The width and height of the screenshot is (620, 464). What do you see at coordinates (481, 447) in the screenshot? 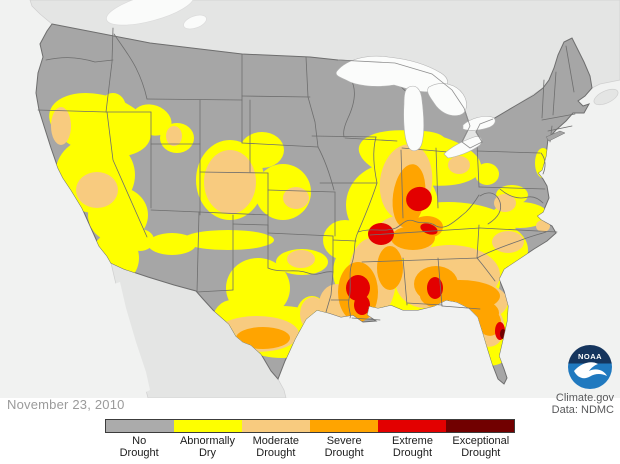
I see `legend-label-5: Exceptional Drought` at bounding box center [481, 447].